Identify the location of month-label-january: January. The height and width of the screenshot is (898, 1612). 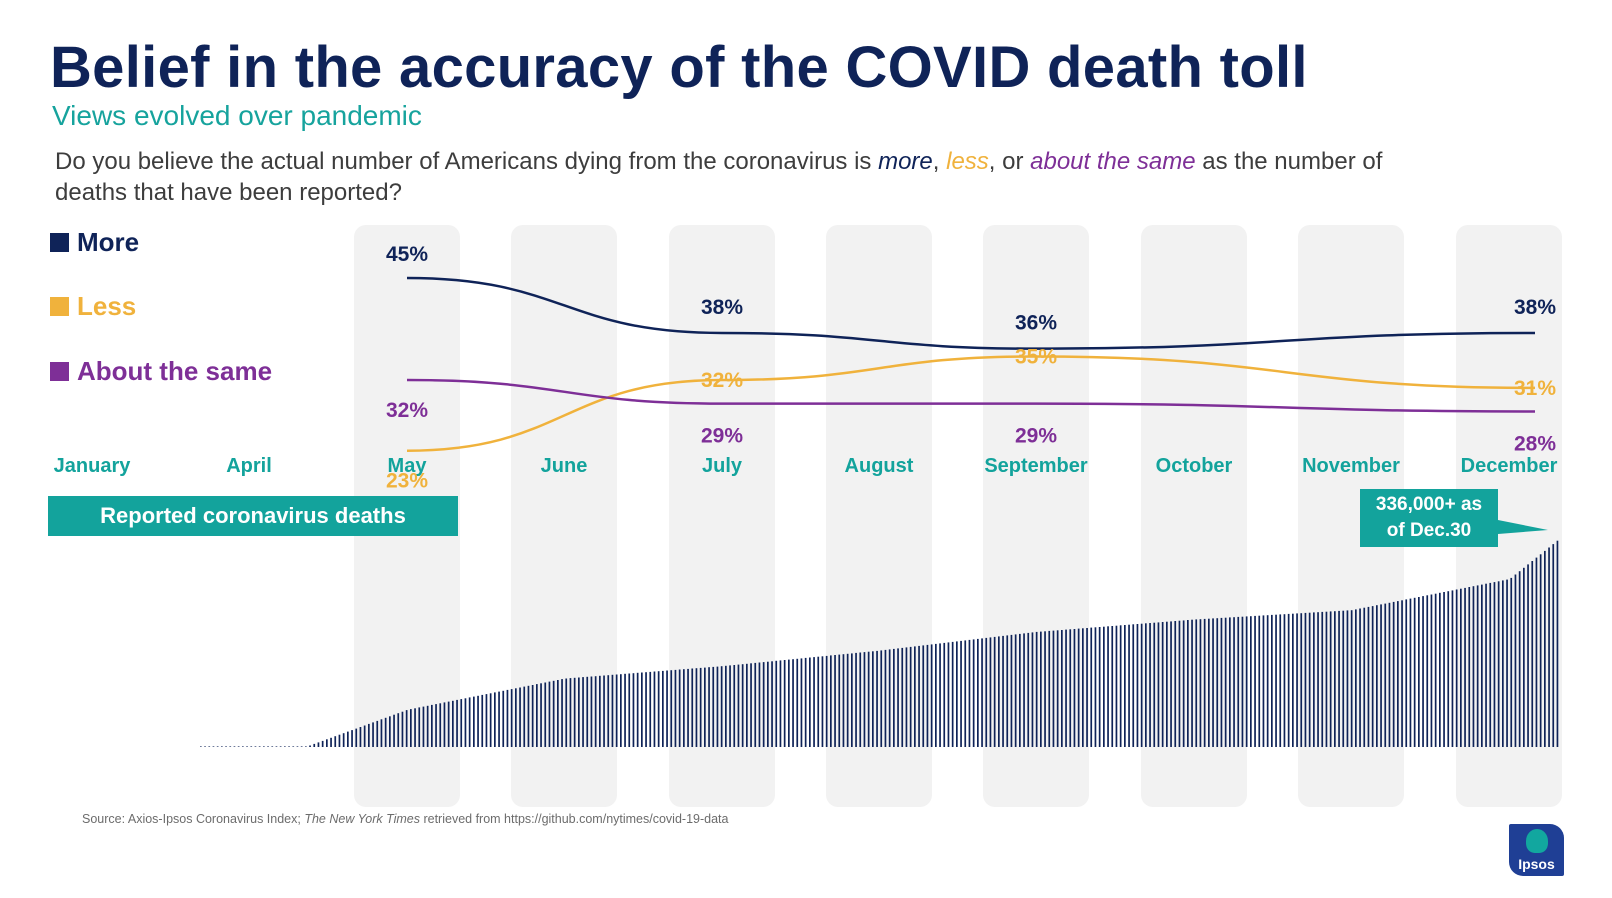
(93, 466).